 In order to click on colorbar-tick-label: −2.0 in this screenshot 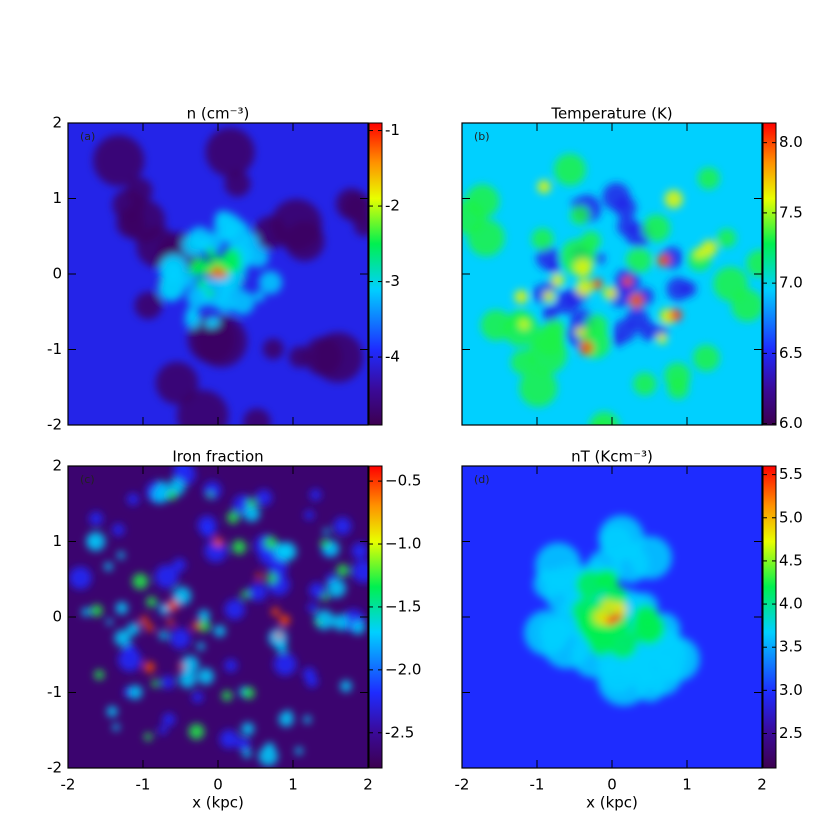, I will do `click(403, 669)`.